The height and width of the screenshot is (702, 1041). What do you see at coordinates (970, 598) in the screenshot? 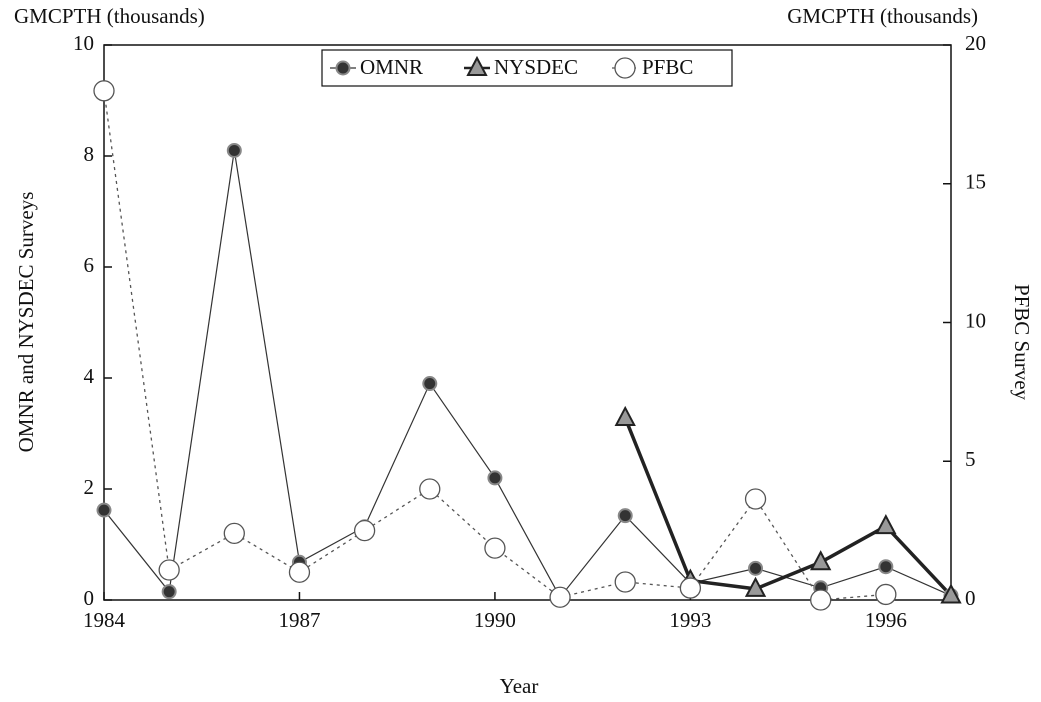
I see `y2-tick-label: 0` at bounding box center [970, 598].